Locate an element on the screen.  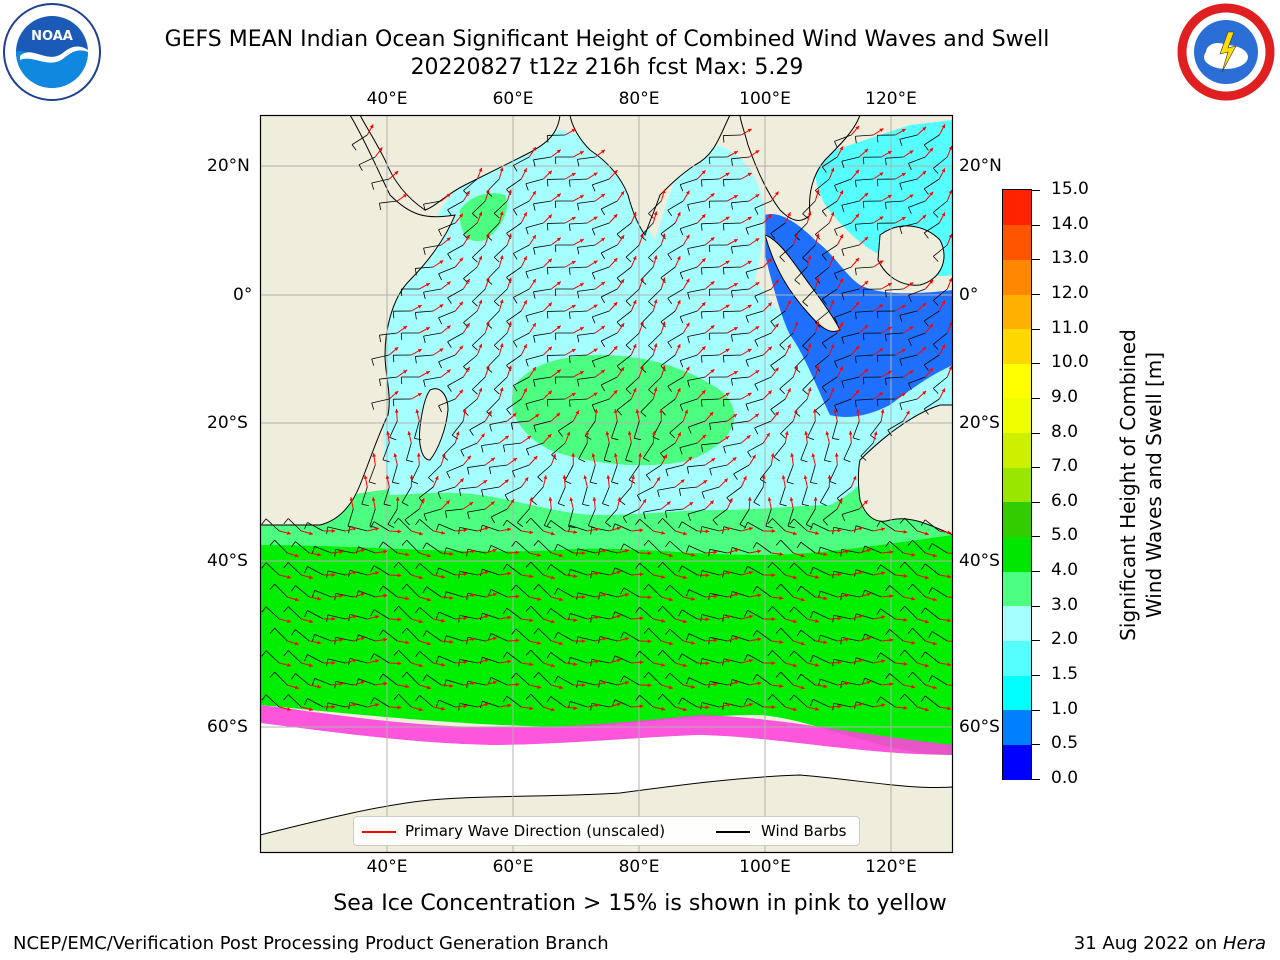
colorbar-segment is located at coordinates (1017, 346).